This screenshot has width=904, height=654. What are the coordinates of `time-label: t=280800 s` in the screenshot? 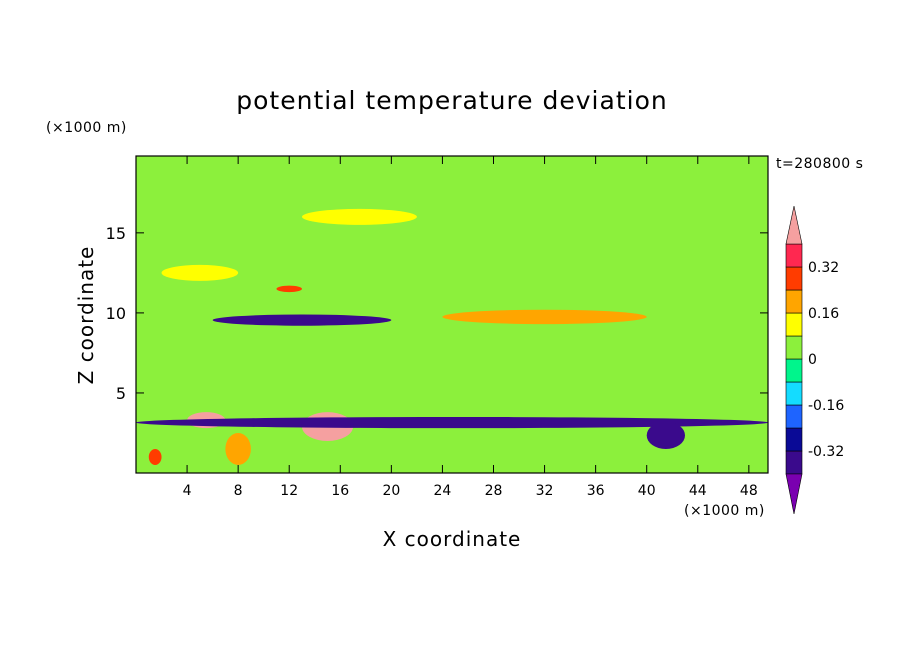 It's located at (820, 164).